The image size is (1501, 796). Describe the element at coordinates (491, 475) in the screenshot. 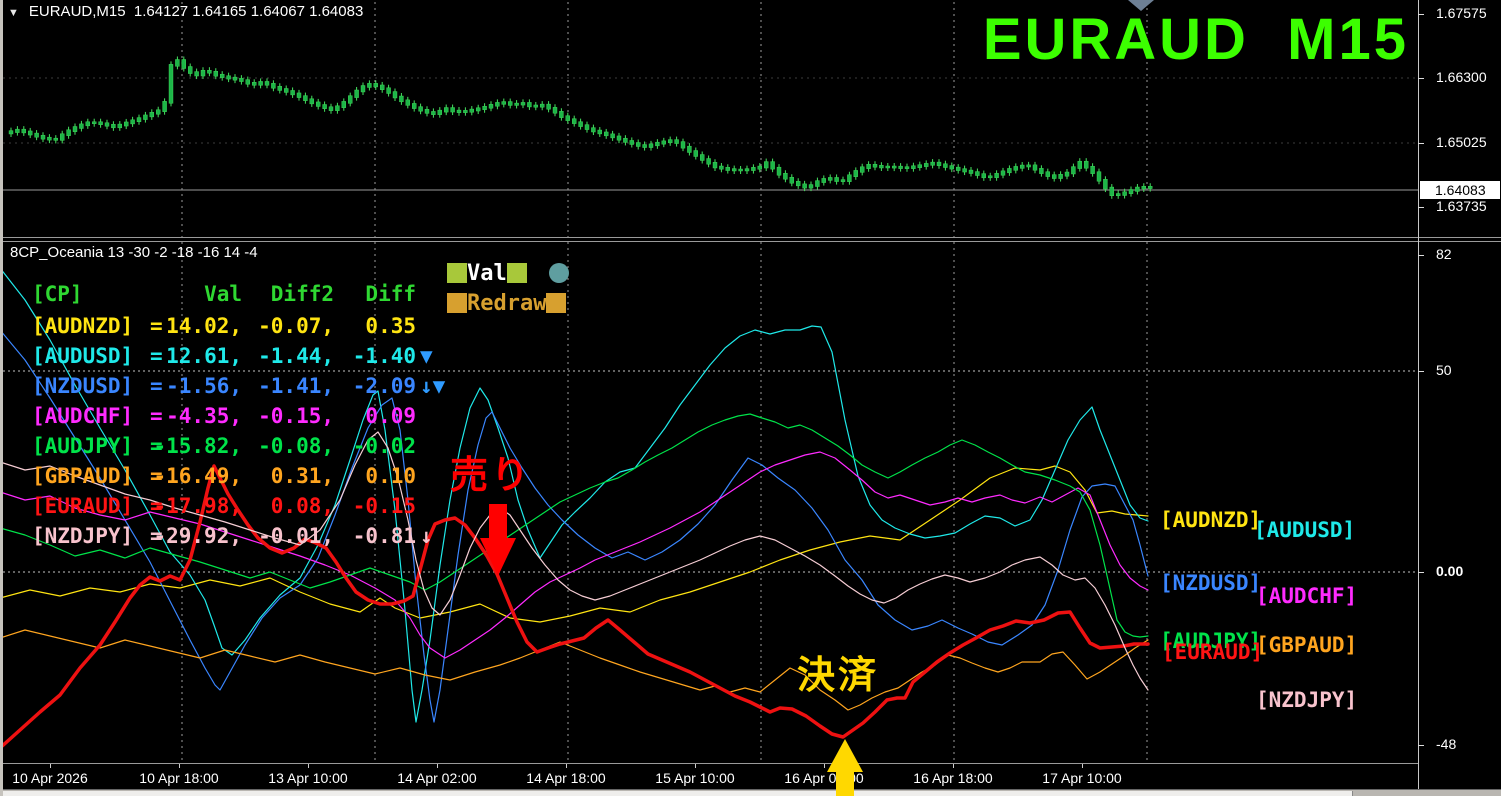

I see `sell-annotation: 売り` at that location.